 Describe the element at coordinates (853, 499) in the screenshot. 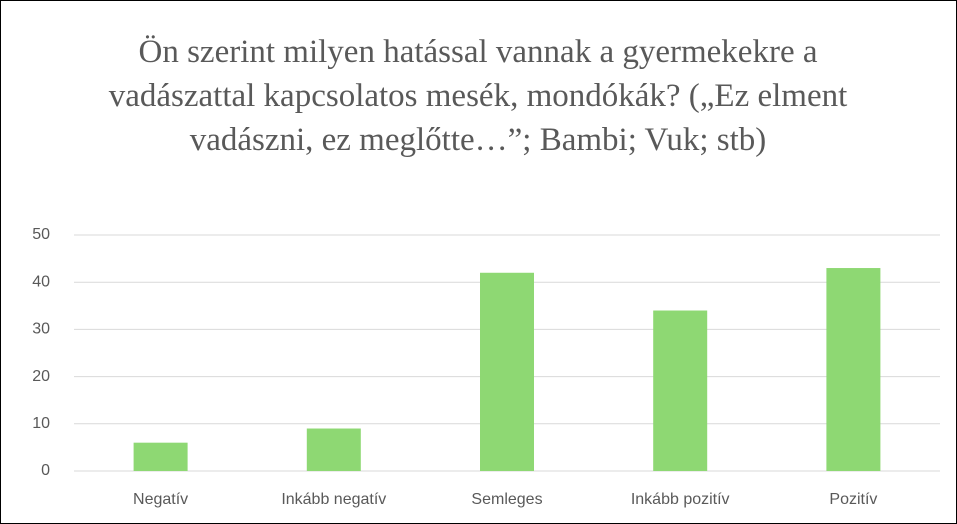

I see `x-tick-label: Pozitív` at that location.